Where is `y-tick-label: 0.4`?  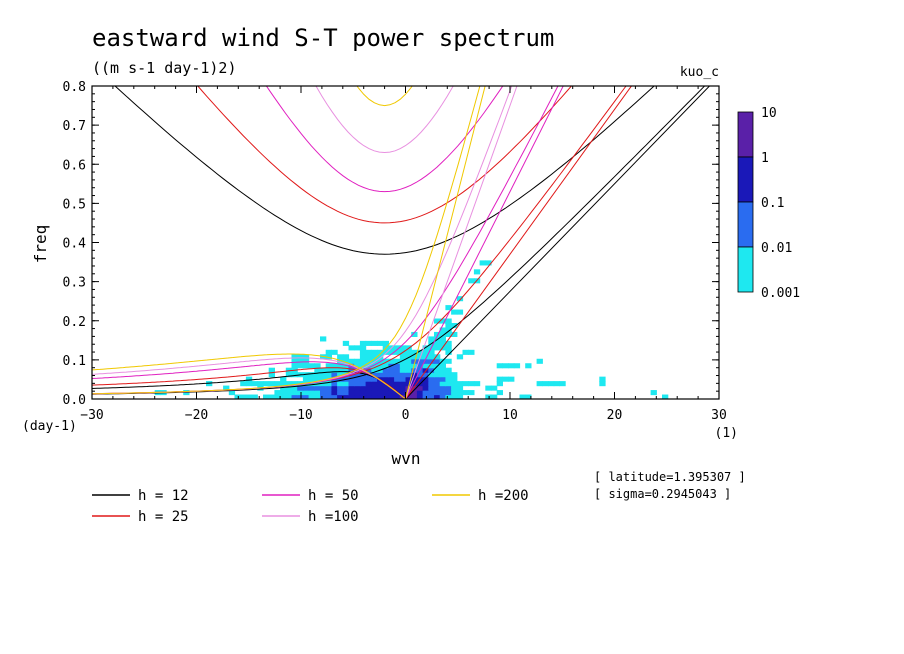
y-tick-label: 0.4 is located at coordinates (75, 244).